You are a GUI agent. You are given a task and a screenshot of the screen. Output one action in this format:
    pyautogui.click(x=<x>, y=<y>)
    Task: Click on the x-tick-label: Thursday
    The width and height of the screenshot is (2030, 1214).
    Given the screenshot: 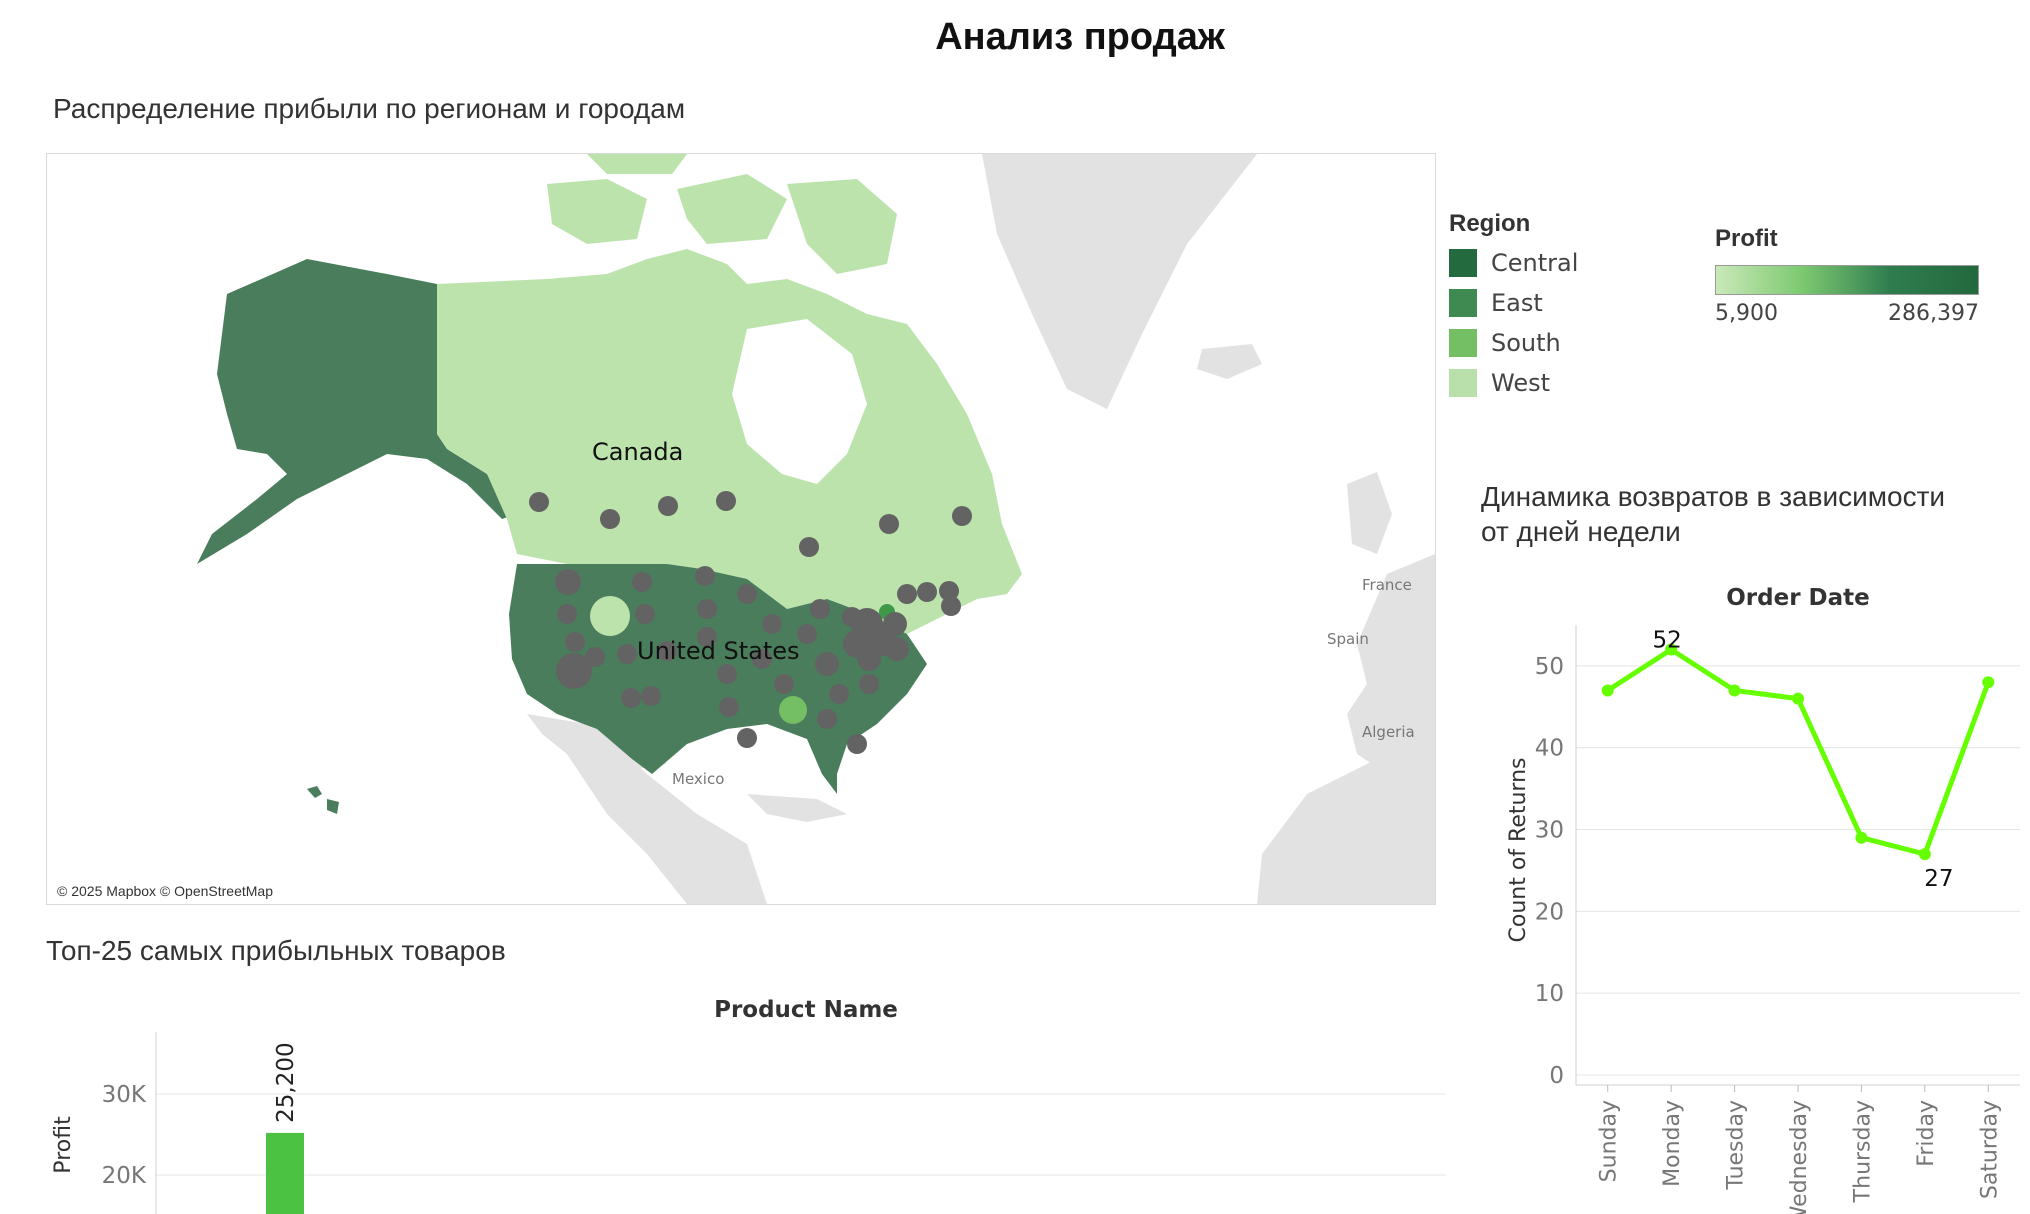 What is the action you would take?
    pyautogui.click(x=1862, y=1151)
    